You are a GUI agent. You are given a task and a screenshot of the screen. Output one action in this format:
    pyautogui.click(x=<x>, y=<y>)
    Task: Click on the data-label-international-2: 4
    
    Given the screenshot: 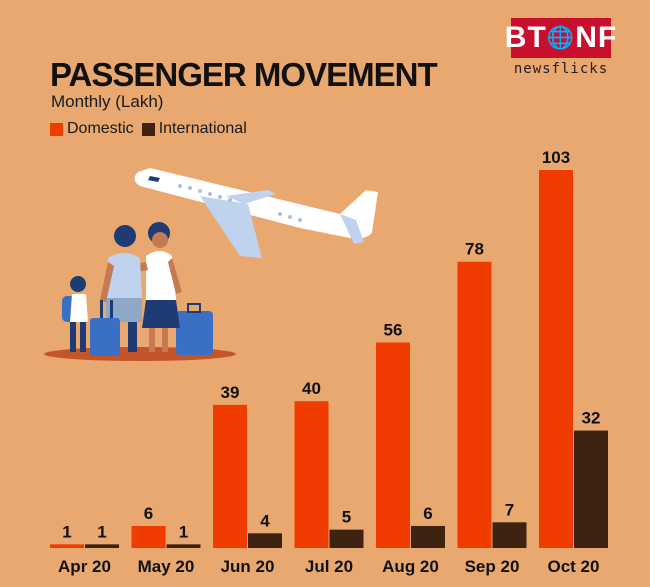 What is the action you would take?
    pyautogui.click(x=265, y=520)
    